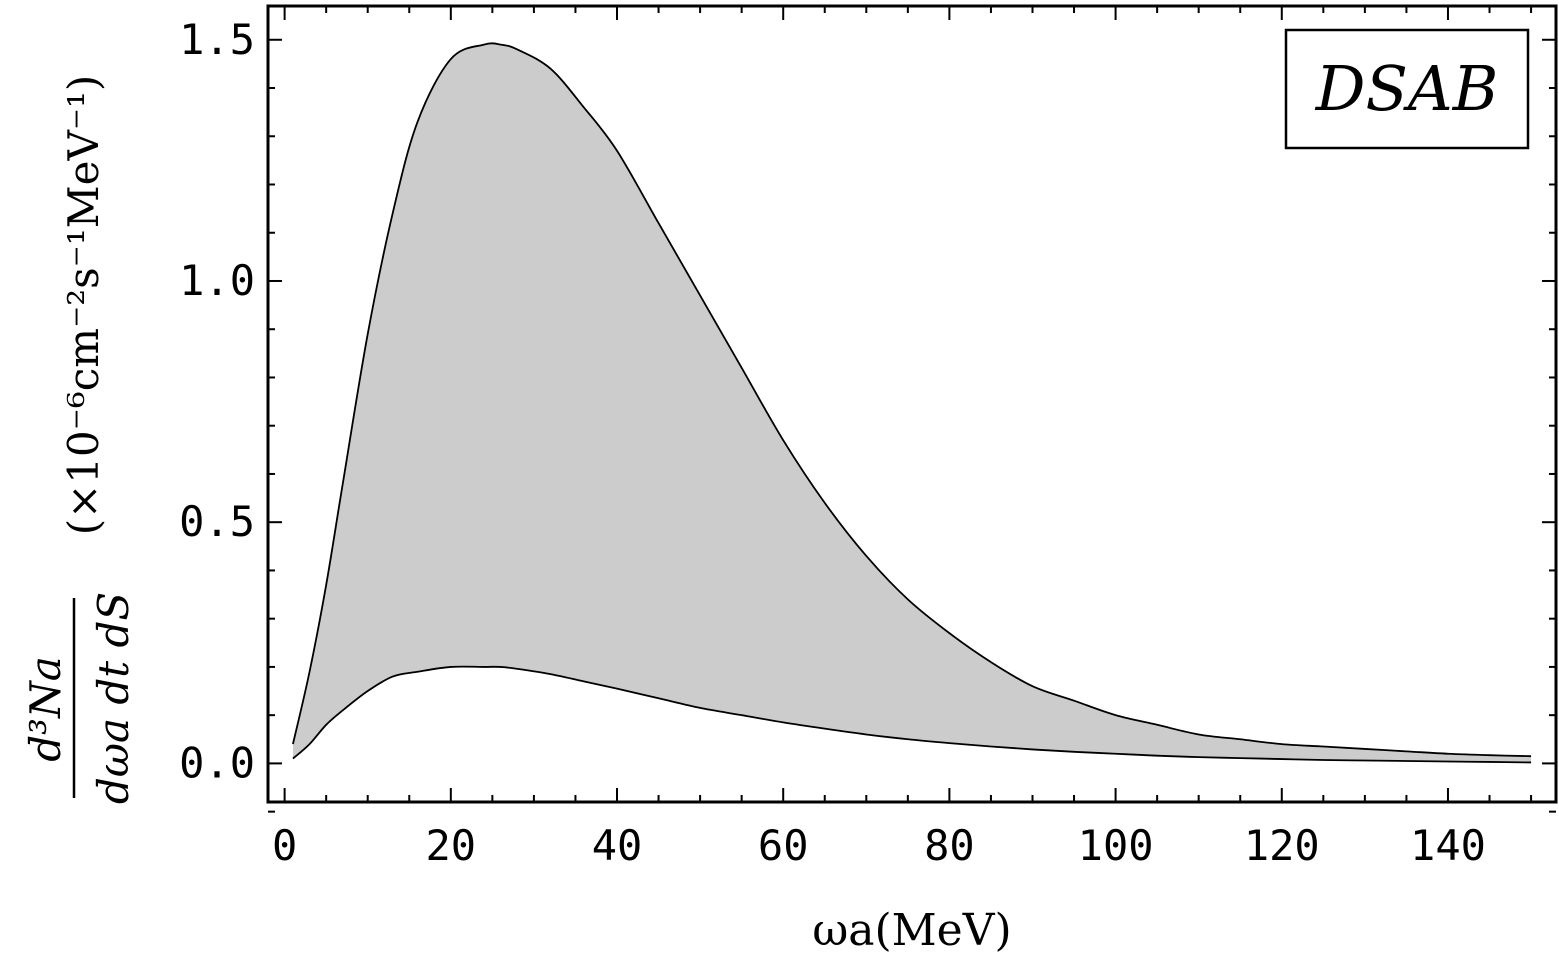  Describe the element at coordinates (617, 845) in the screenshot. I see `x-tick-label: 40` at that location.